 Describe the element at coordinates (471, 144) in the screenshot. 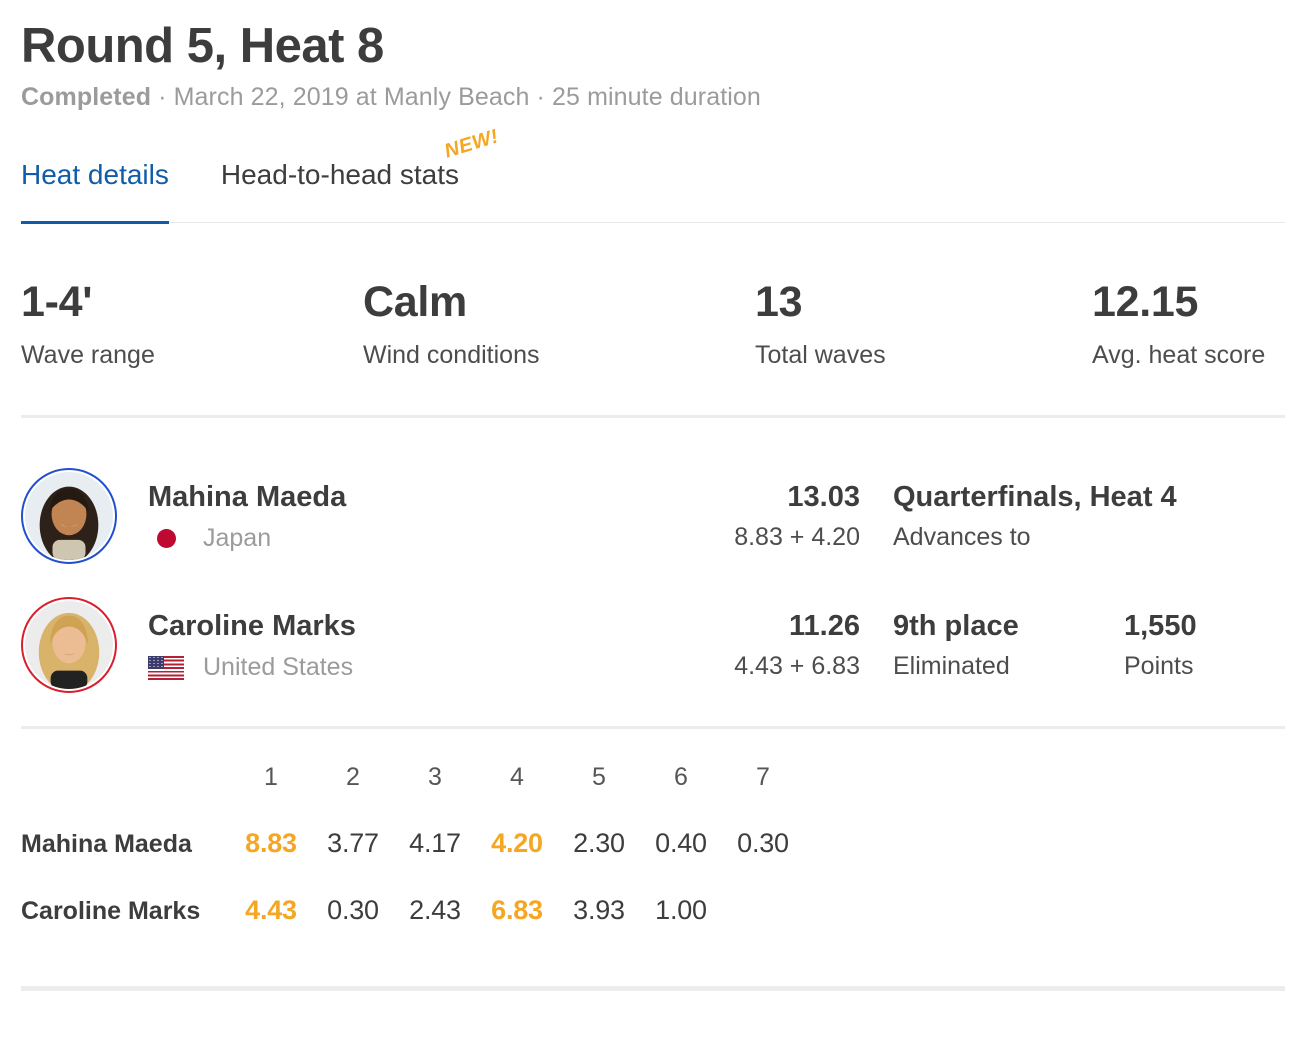

I see `new-badge: NEW!` at that location.